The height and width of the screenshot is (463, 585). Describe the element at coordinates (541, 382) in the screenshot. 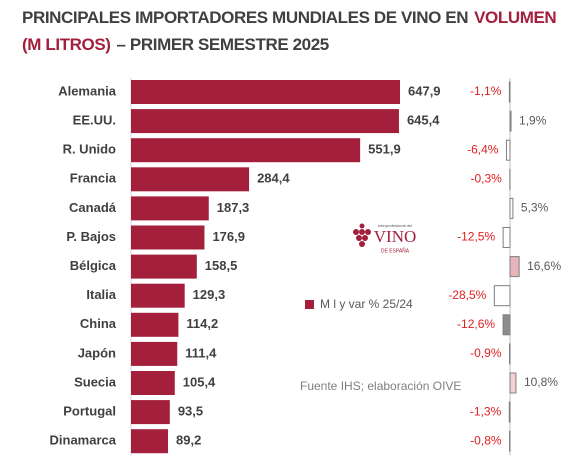

I see `change-label: 10,8%` at that location.